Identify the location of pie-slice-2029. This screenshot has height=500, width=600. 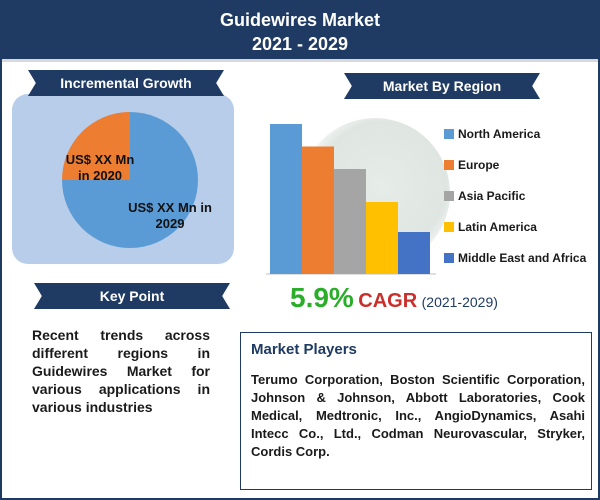
(130, 180).